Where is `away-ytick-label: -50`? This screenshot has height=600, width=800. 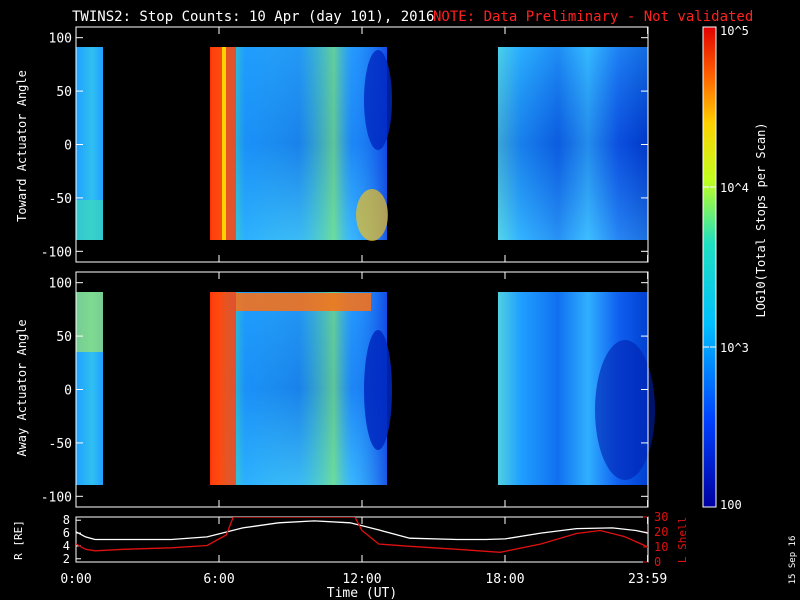 away-ytick-label: -50 is located at coordinates (60, 444).